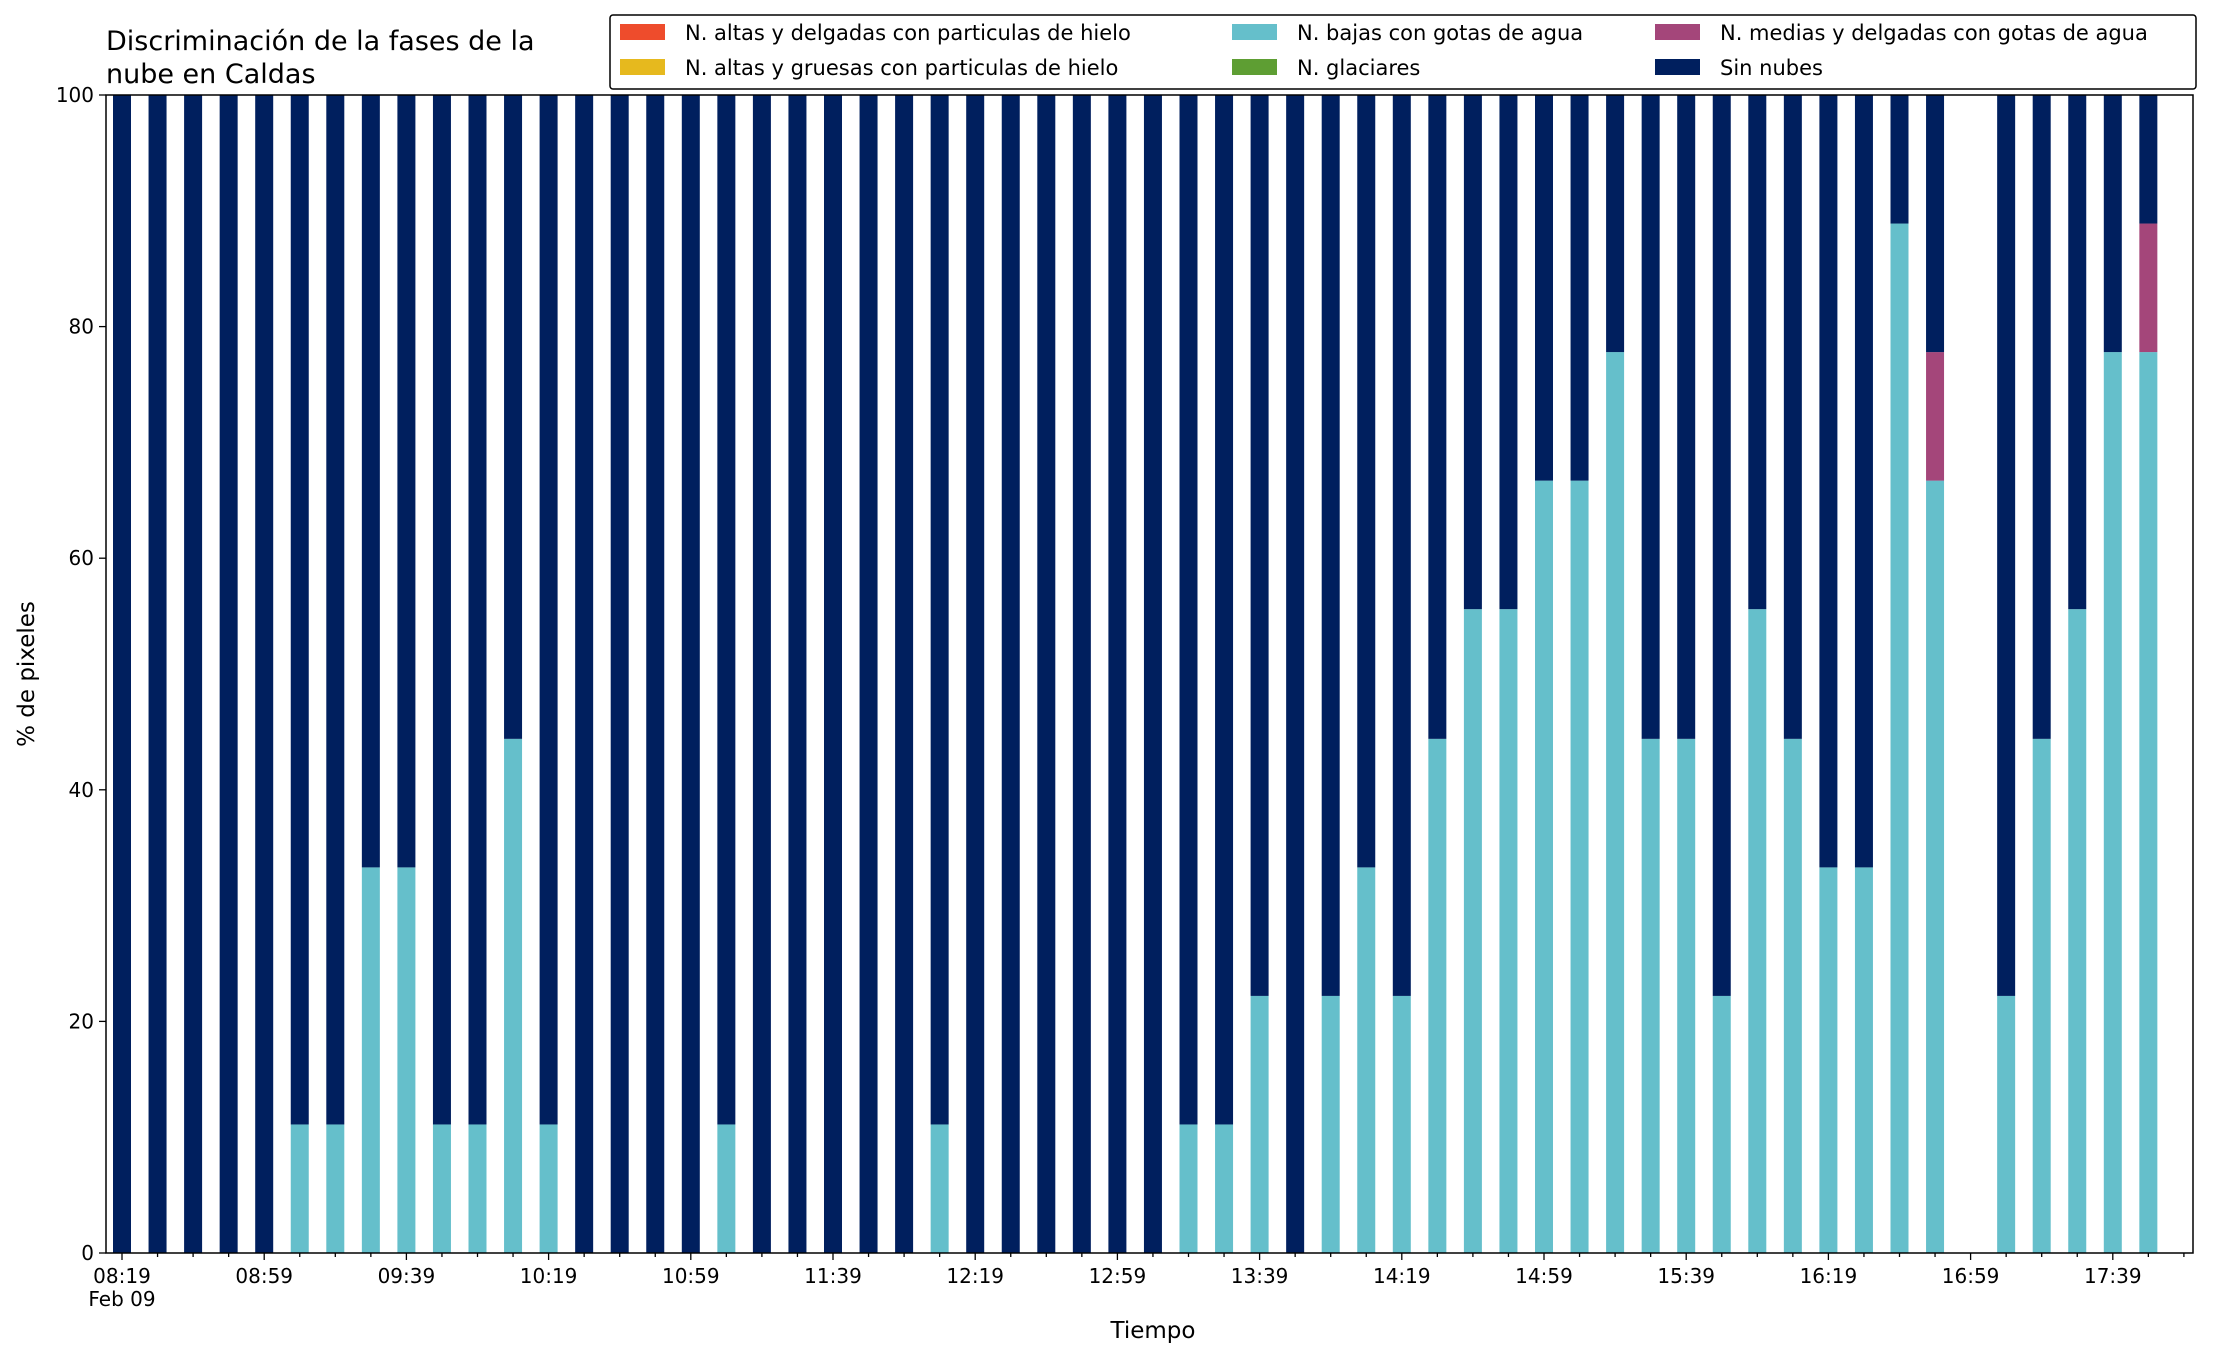  What do you see at coordinates (1971, 1276) in the screenshot?
I see `x-tick-label-1659: 16:59` at bounding box center [1971, 1276].